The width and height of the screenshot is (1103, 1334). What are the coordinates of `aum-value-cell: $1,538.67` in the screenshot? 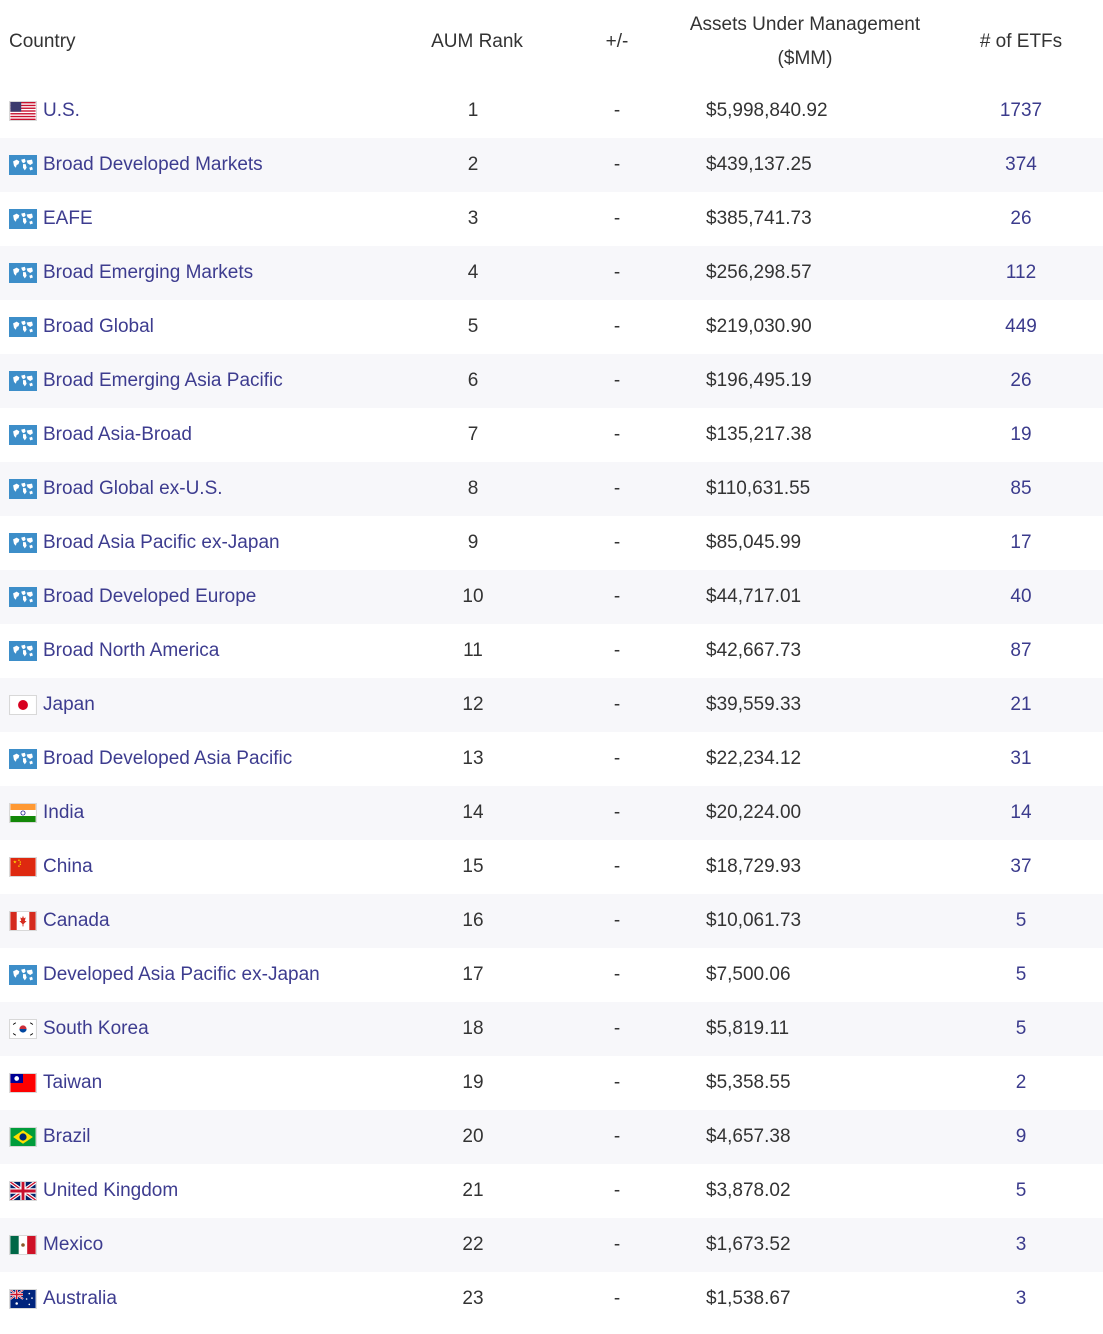 It's located at (748, 1298).